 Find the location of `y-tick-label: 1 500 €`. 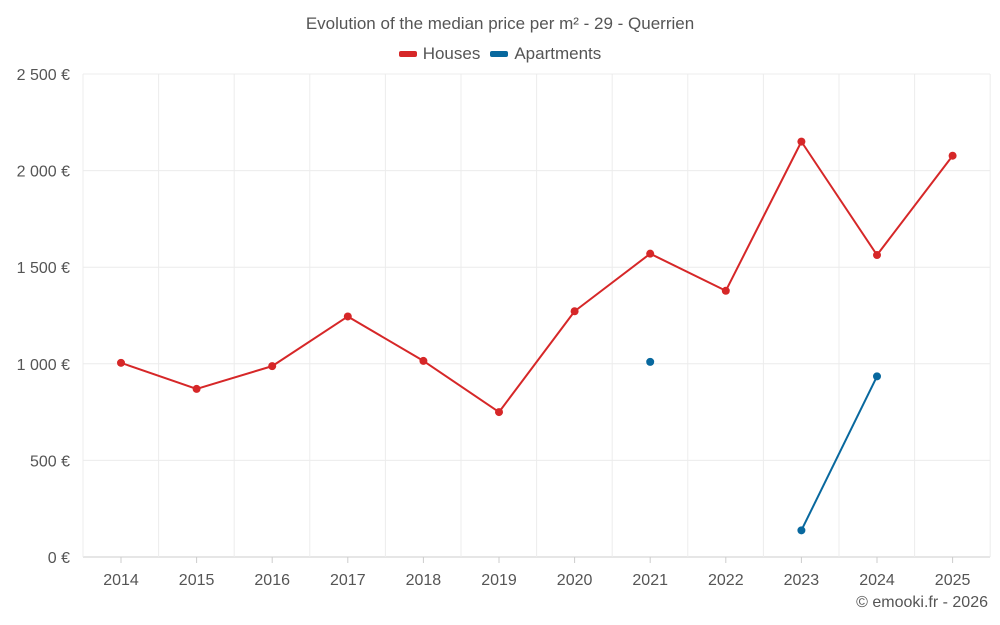

y-tick-label: 1 500 € is located at coordinates (43, 268).